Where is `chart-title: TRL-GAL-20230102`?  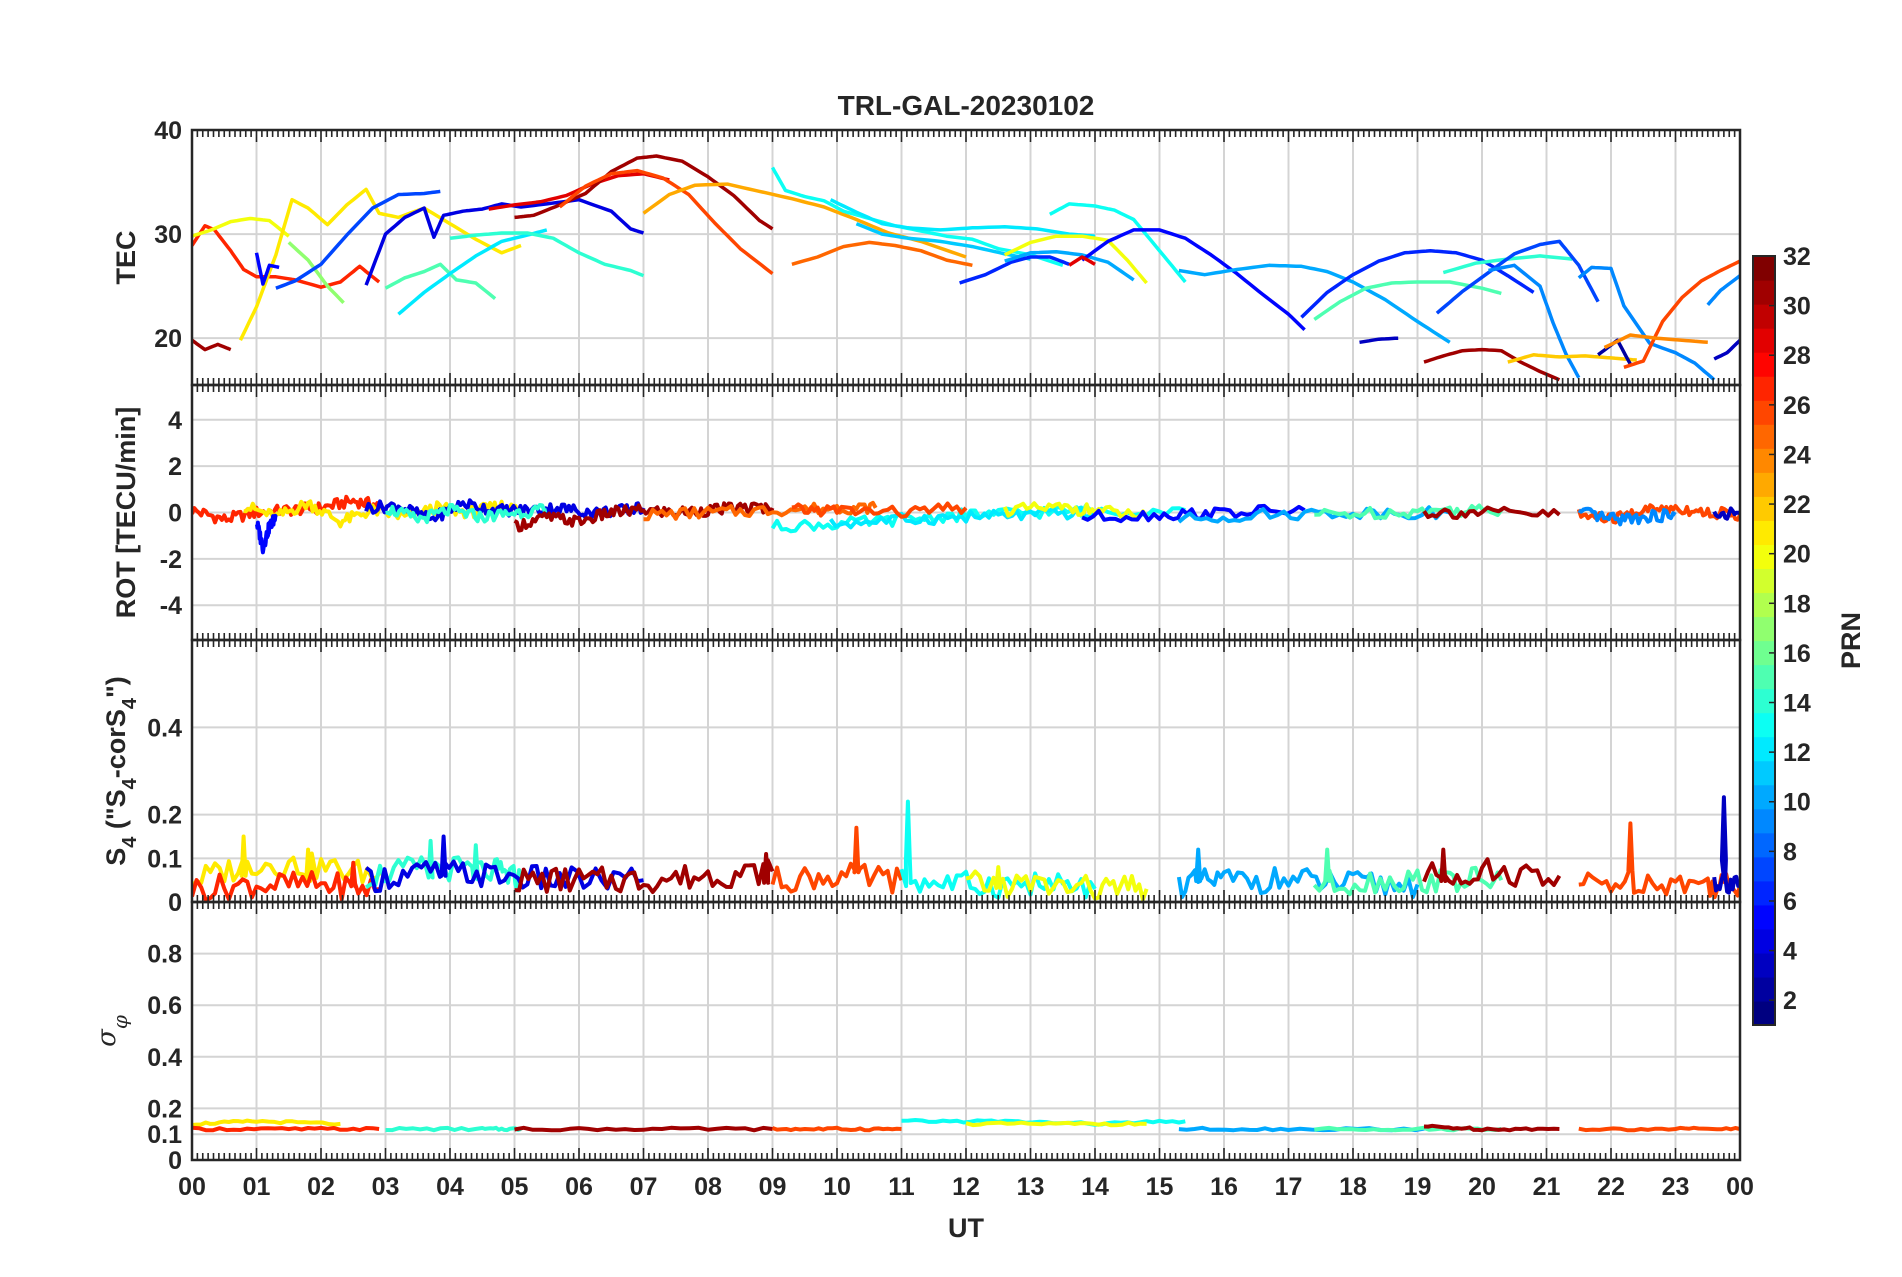 chart-title: TRL-GAL-20230102 is located at coordinates (966, 105).